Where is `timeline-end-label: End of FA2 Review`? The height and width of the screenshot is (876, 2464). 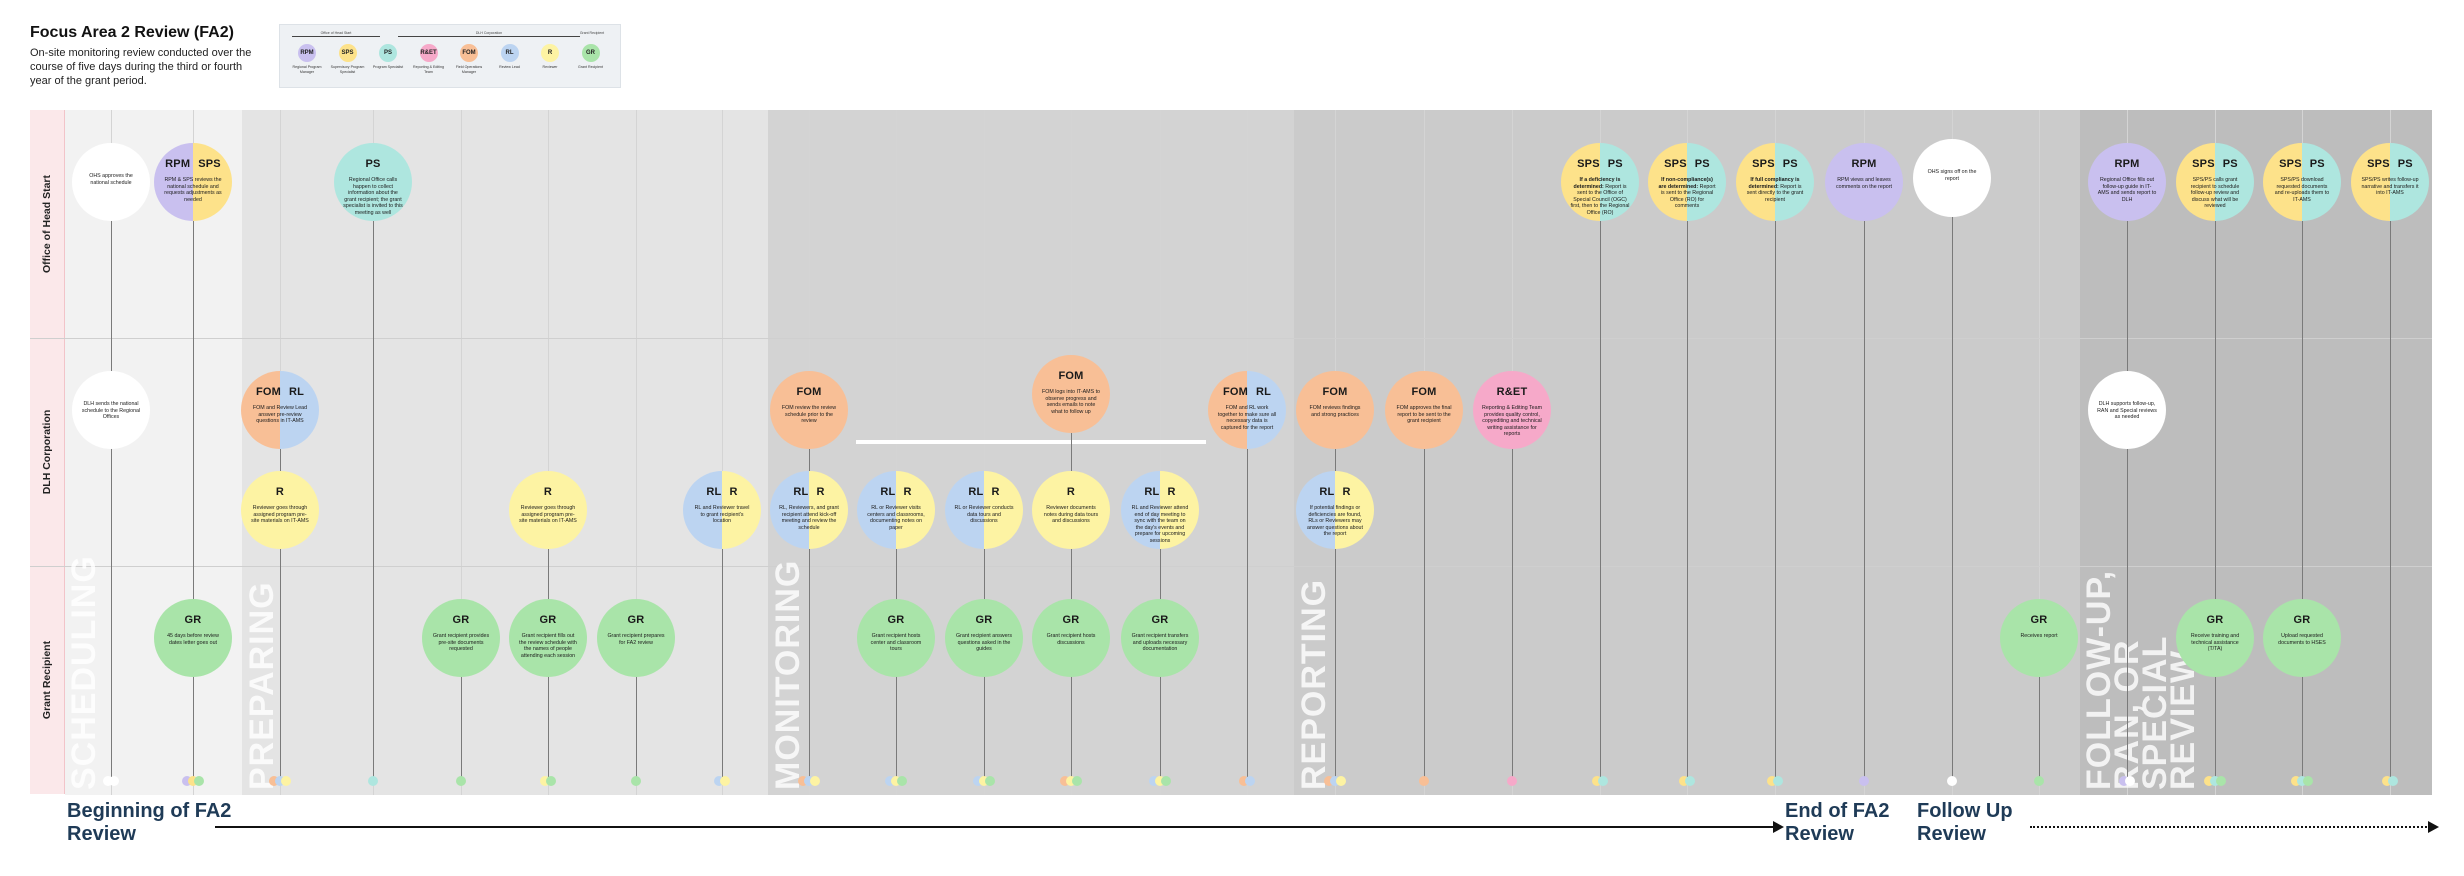 timeline-end-label: End of FA2 Review is located at coordinates (1837, 822).